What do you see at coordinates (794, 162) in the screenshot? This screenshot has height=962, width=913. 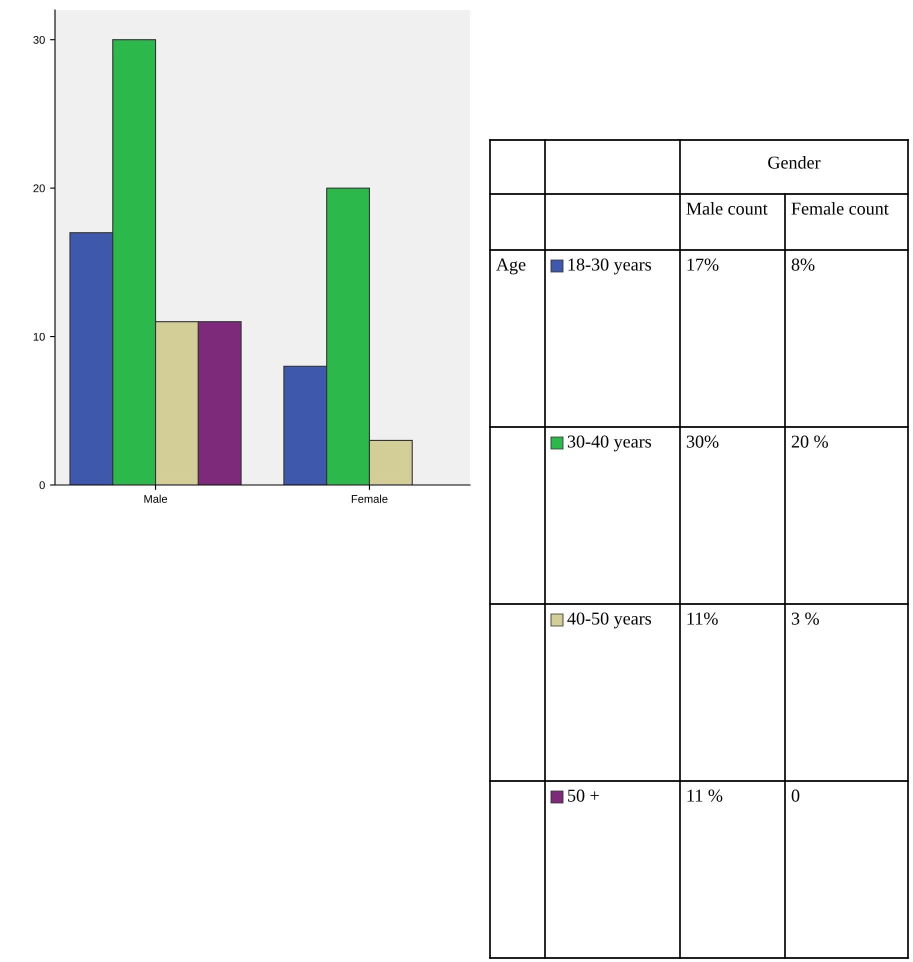 I see `text: Gender` at bounding box center [794, 162].